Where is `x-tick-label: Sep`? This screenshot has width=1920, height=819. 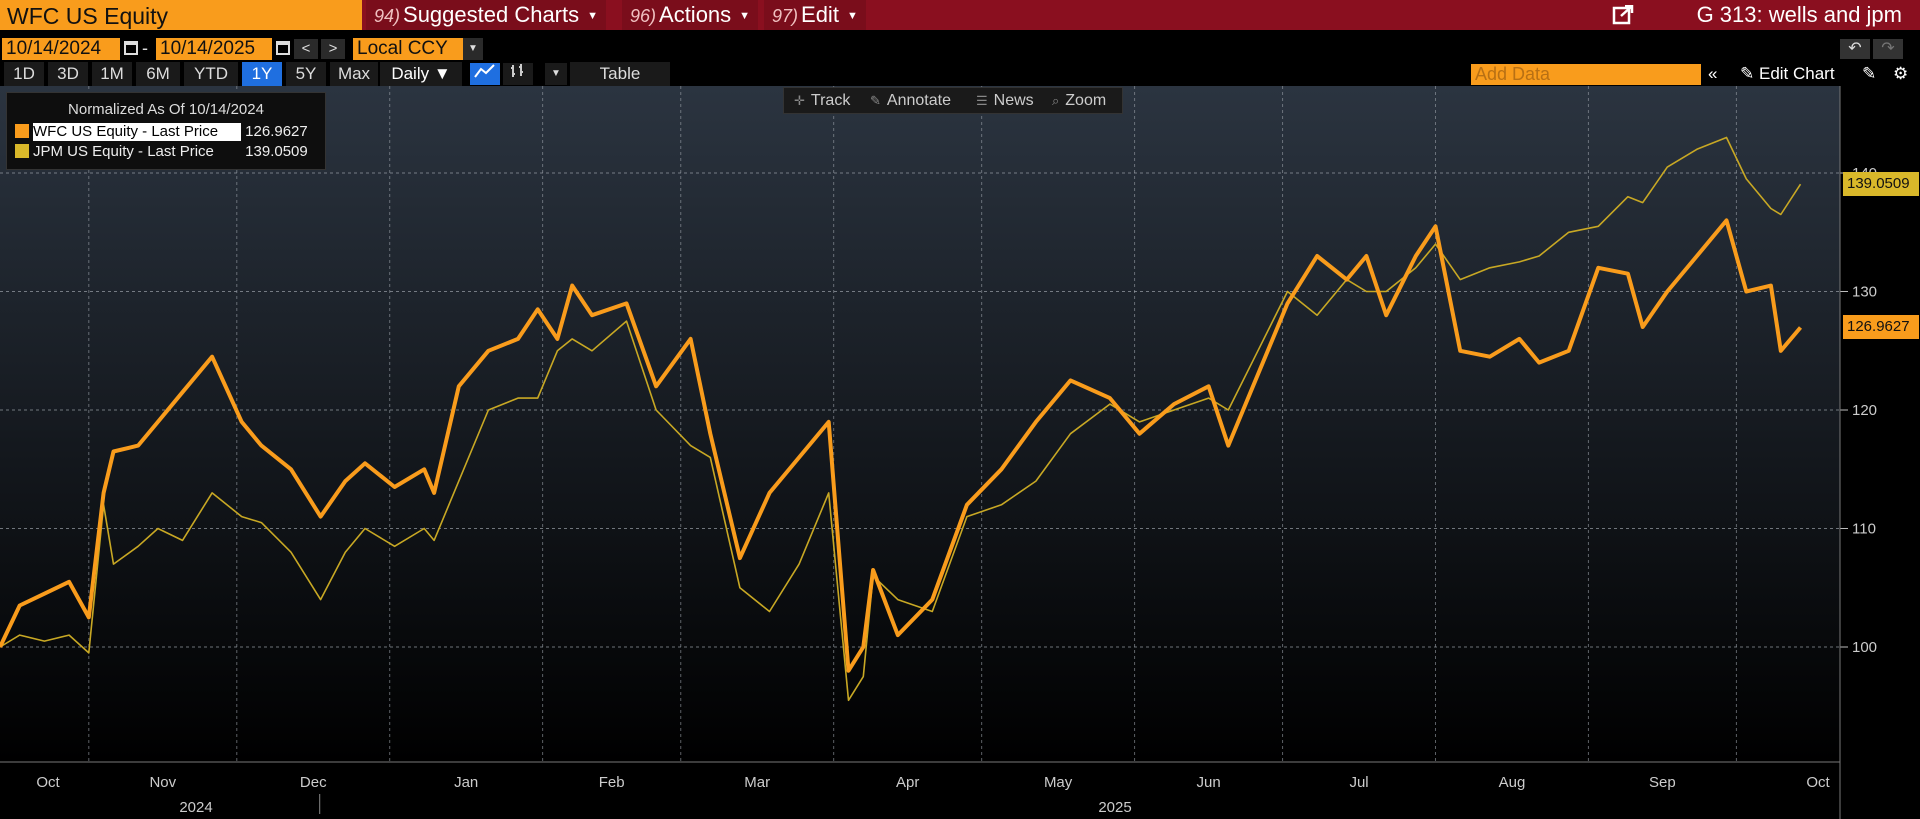 x-tick-label: Sep is located at coordinates (1662, 782).